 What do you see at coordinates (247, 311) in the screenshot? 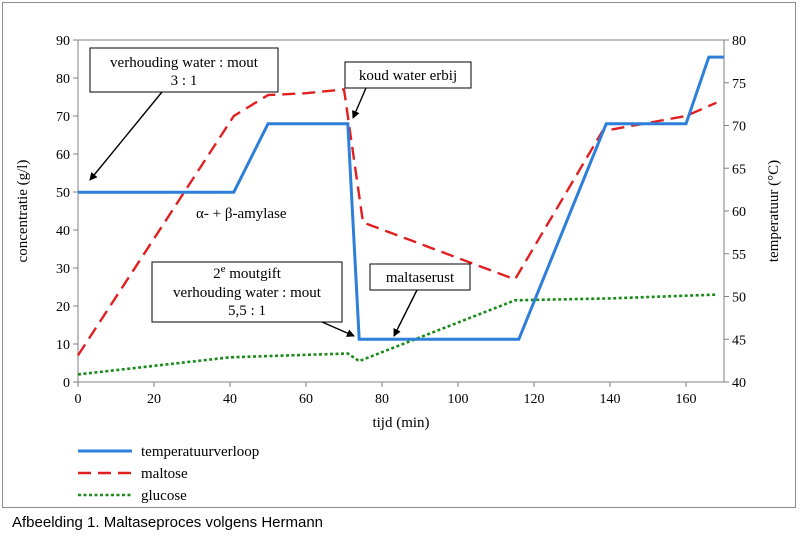
I see `annotation-text: 5,5 : 1` at bounding box center [247, 311].